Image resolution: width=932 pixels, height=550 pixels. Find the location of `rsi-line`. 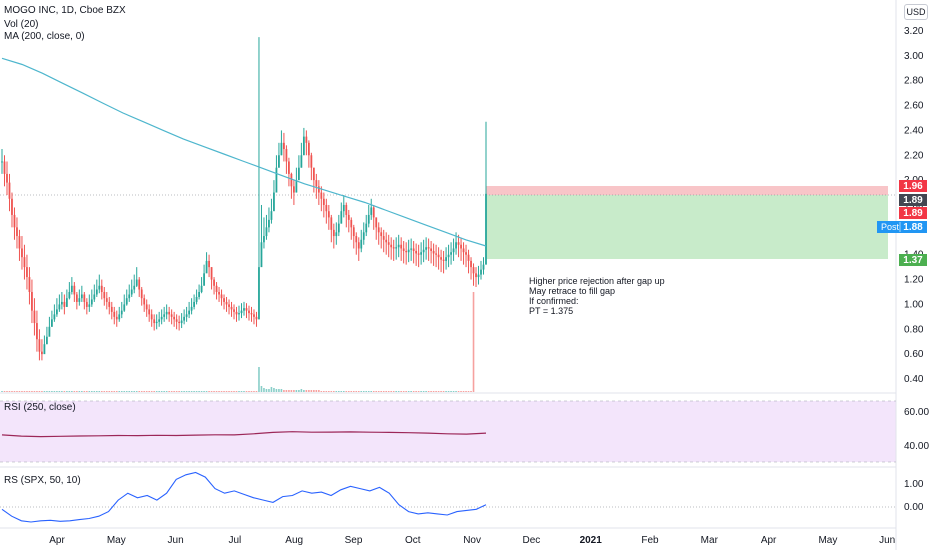

rsi-line is located at coordinates (244, 434).